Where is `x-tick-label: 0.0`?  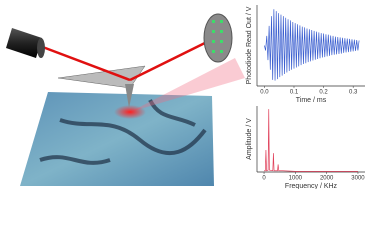
x-tick-label: 0.0 is located at coordinates (264, 93).